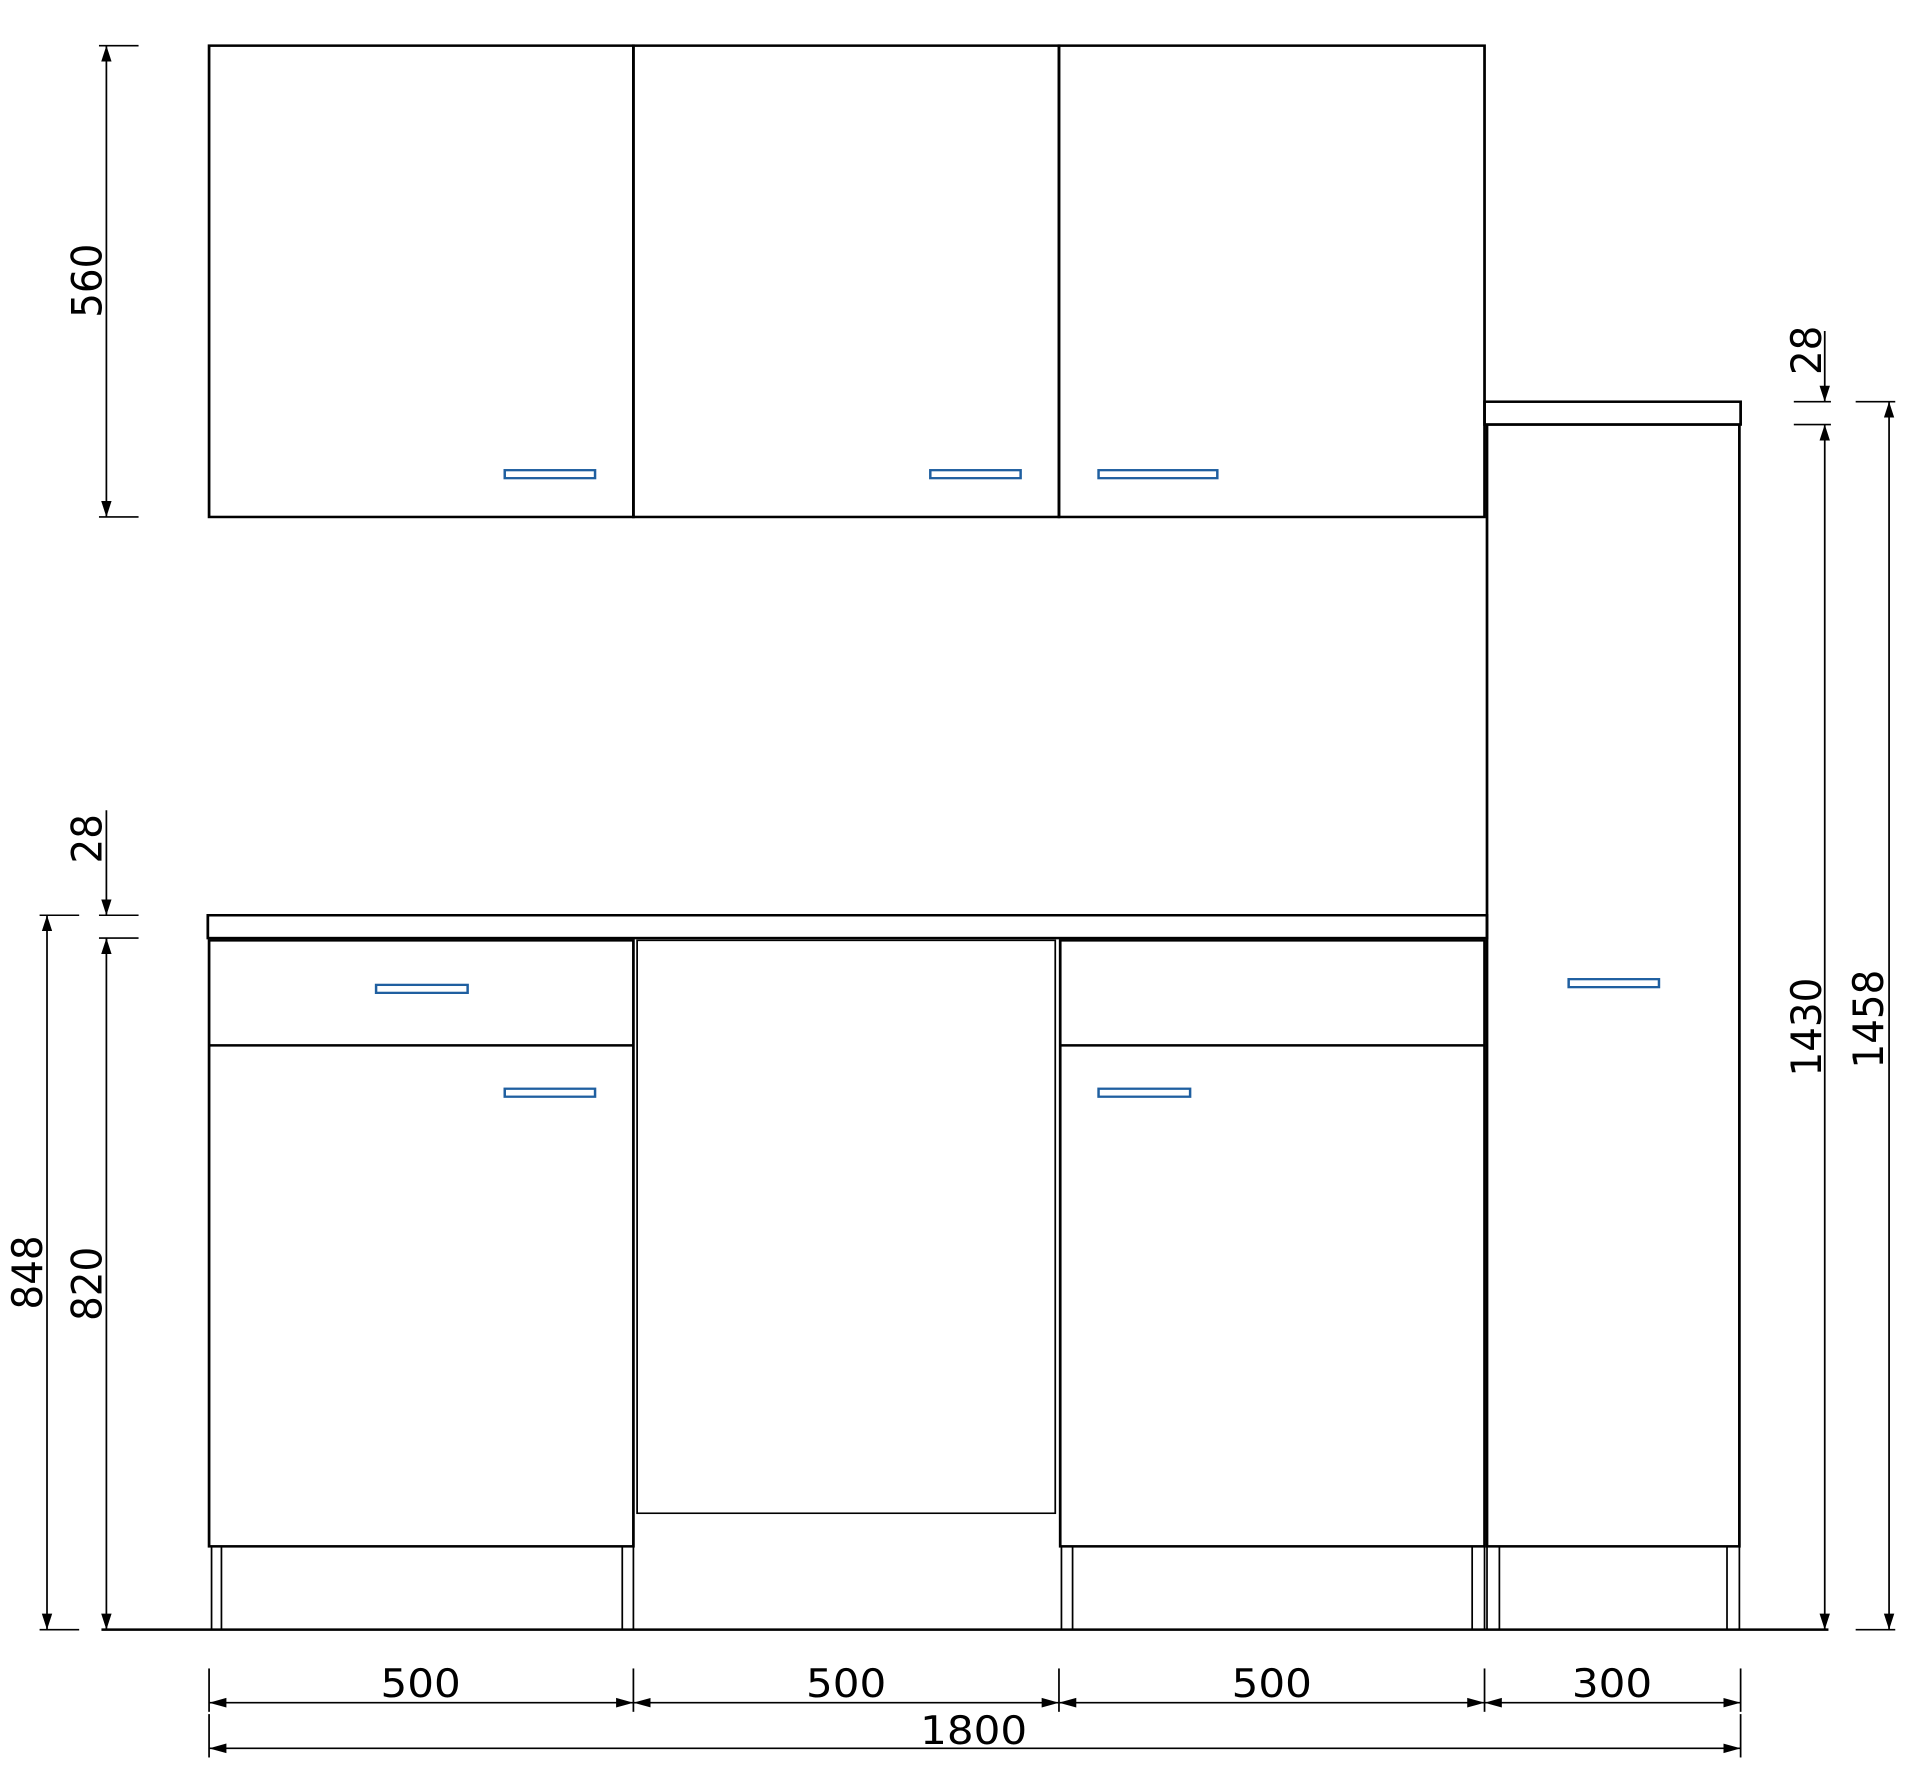 Image resolution: width=1920 pixels, height=1786 pixels. Describe the element at coordinates (846, 1227) in the screenshot. I see `appliance-opening` at that location.